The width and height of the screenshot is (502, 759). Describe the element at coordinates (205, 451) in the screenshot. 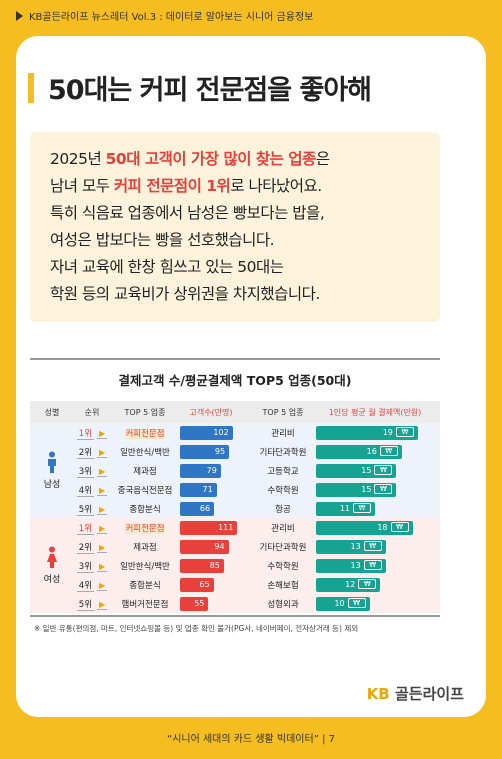

I see `customers-bar: 95` at that location.